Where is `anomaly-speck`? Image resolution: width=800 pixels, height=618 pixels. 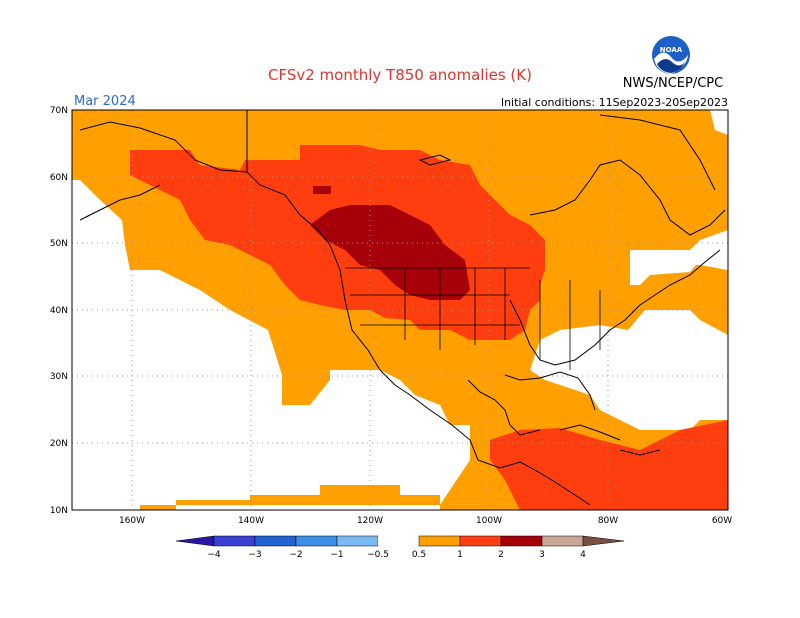 anomaly-speck is located at coordinates (322, 190).